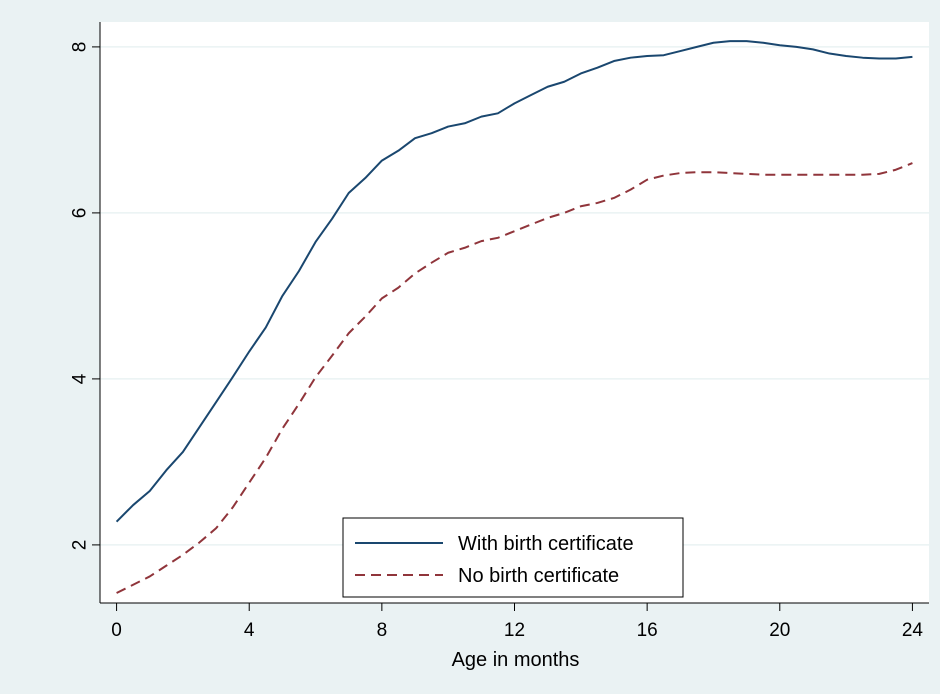 This screenshot has width=940, height=694. I want to click on y-tick-label-2: 2, so click(80, 545).